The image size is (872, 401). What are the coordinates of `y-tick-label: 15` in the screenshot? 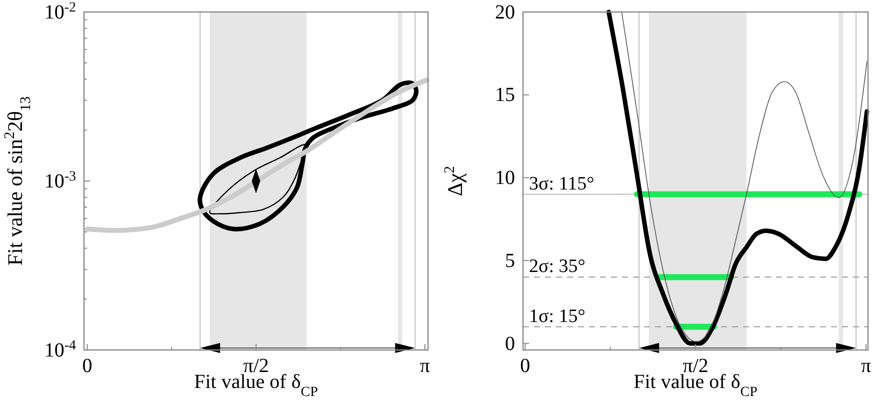 It's located at (505, 95).